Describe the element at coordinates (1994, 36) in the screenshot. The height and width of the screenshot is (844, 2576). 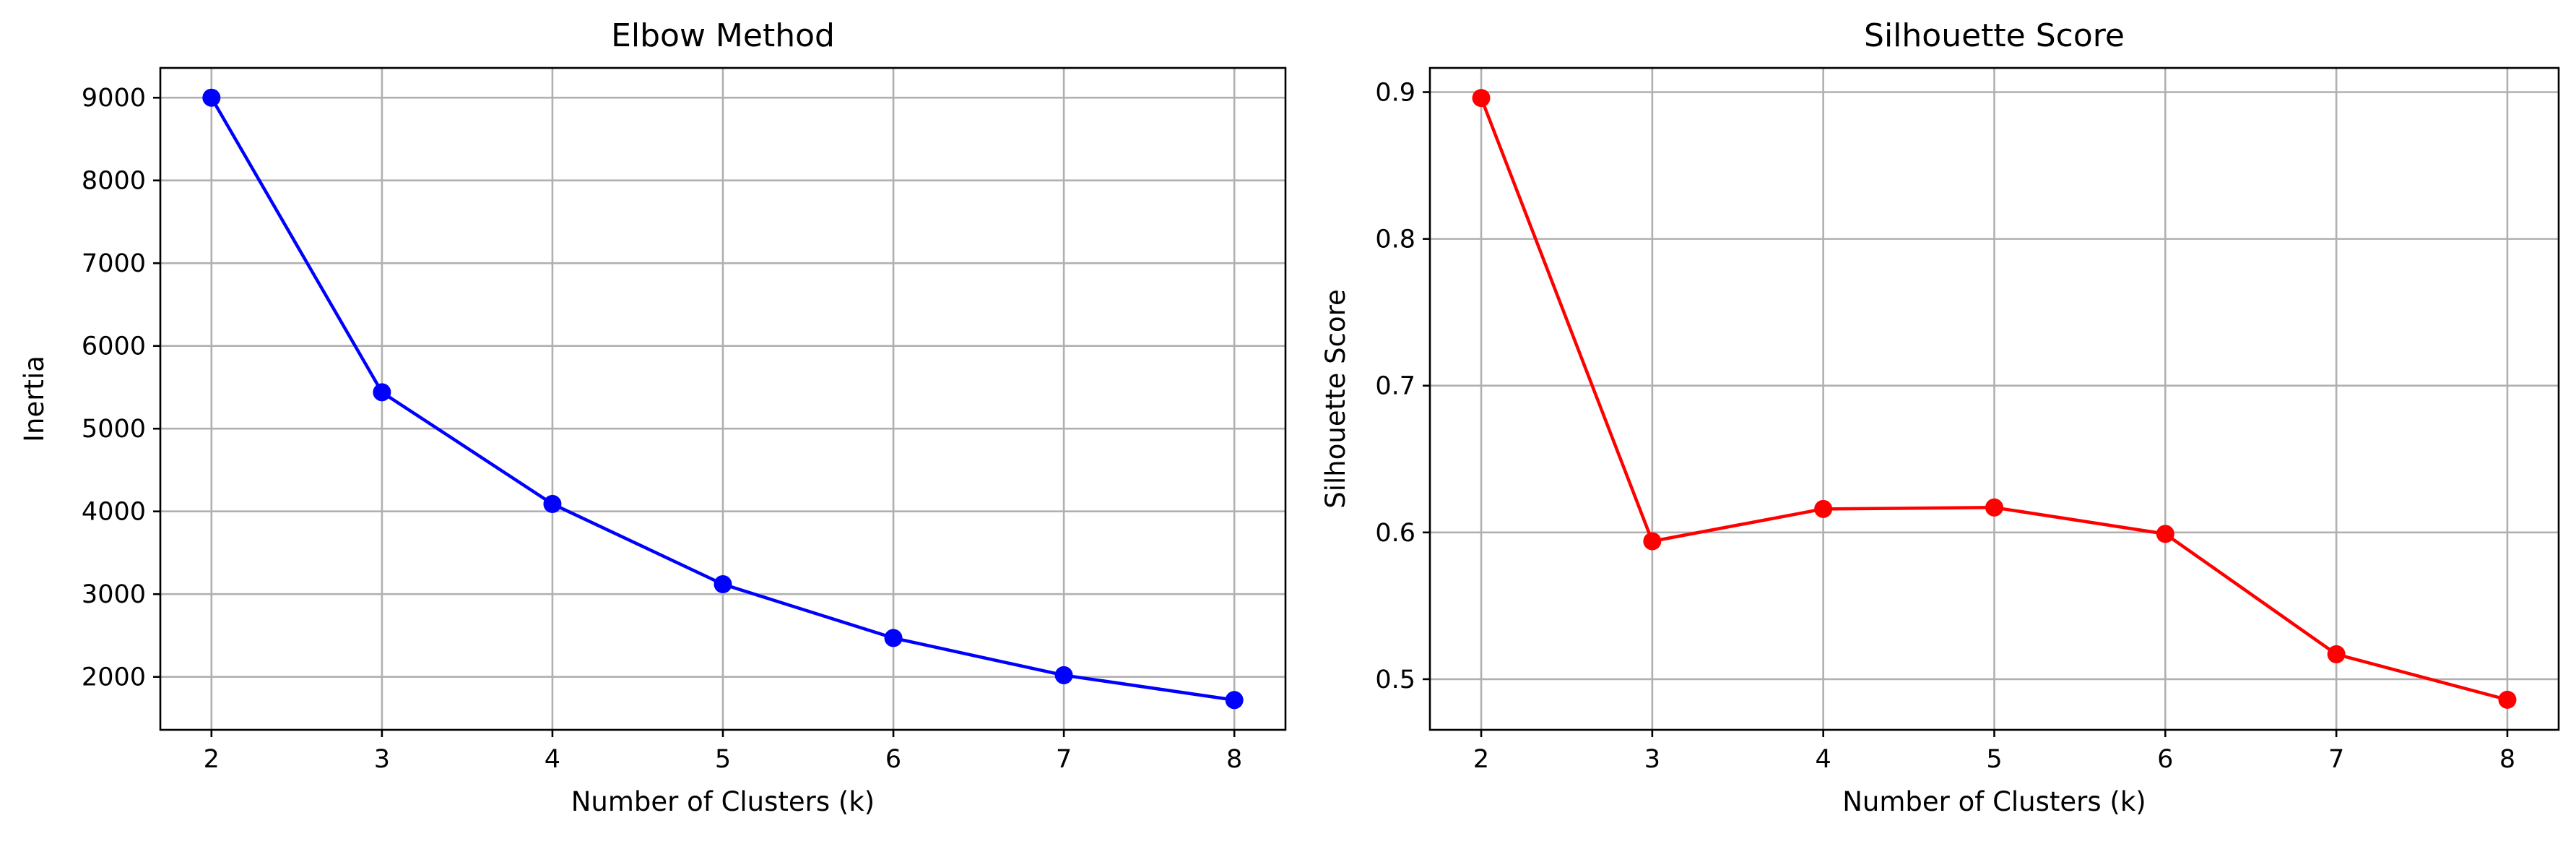
I see `chart-title: Silhouette Score` at that location.